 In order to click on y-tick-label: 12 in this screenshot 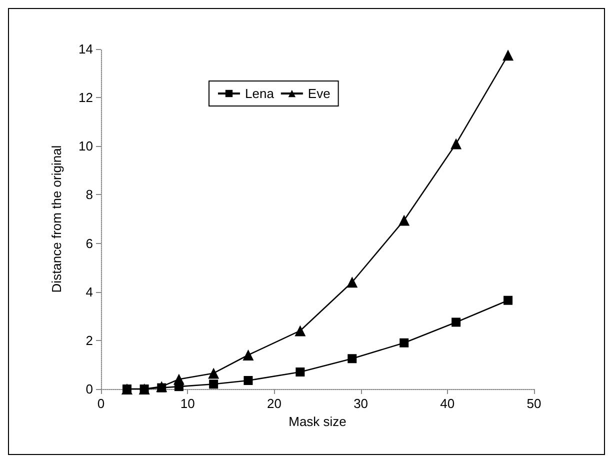, I will do `click(85, 98)`.